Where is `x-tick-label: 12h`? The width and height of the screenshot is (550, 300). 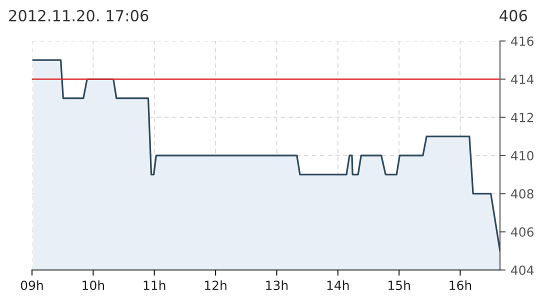 x-tick-label: 12h is located at coordinates (215, 285).